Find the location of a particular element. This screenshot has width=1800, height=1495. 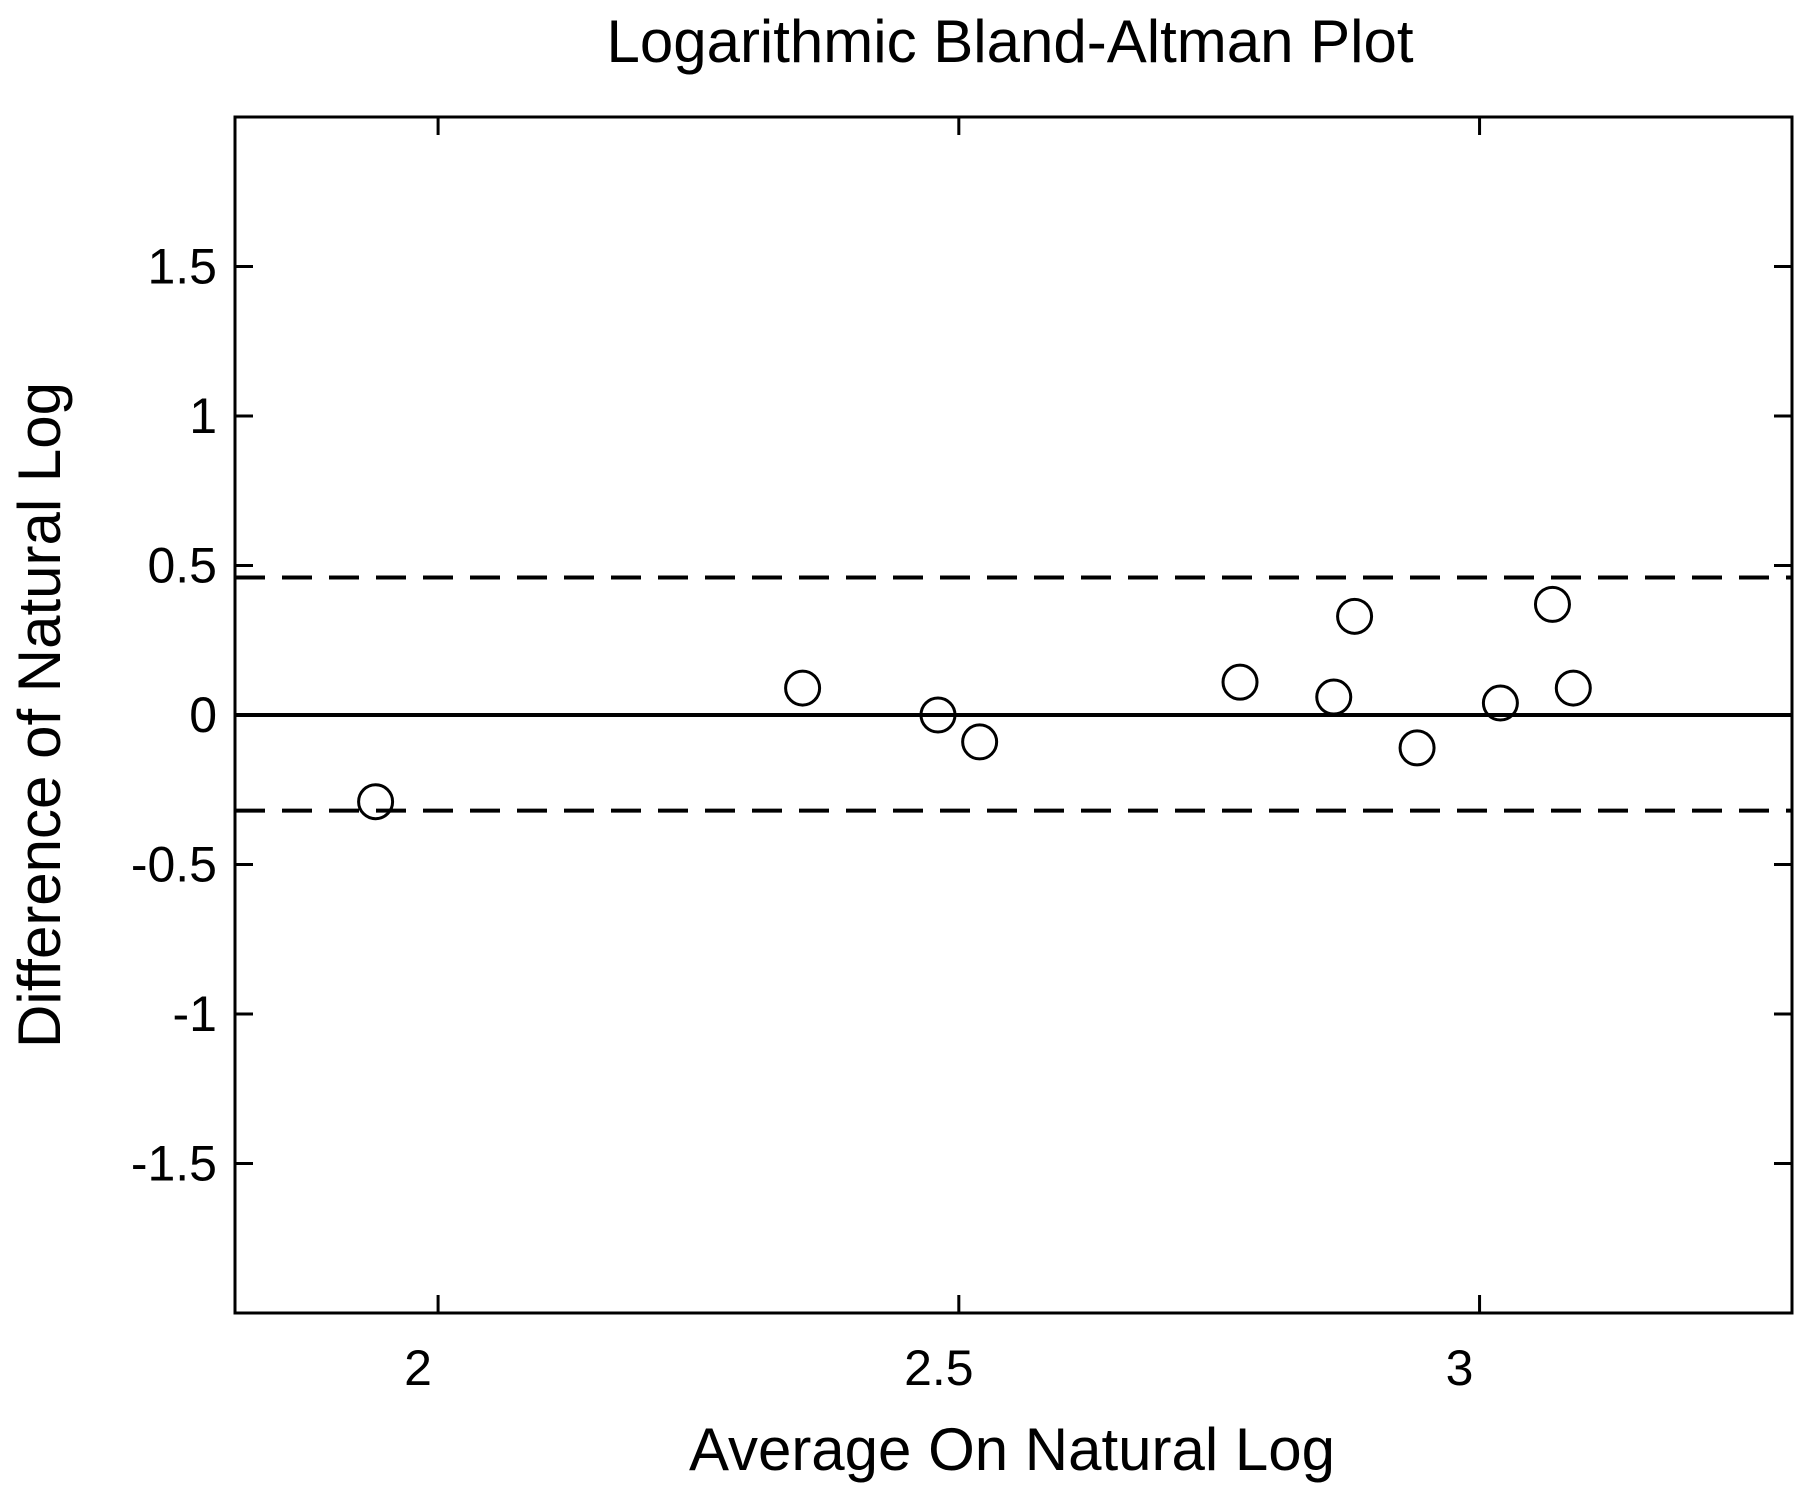

y-tick-label: -0.5 is located at coordinates (174, 865).